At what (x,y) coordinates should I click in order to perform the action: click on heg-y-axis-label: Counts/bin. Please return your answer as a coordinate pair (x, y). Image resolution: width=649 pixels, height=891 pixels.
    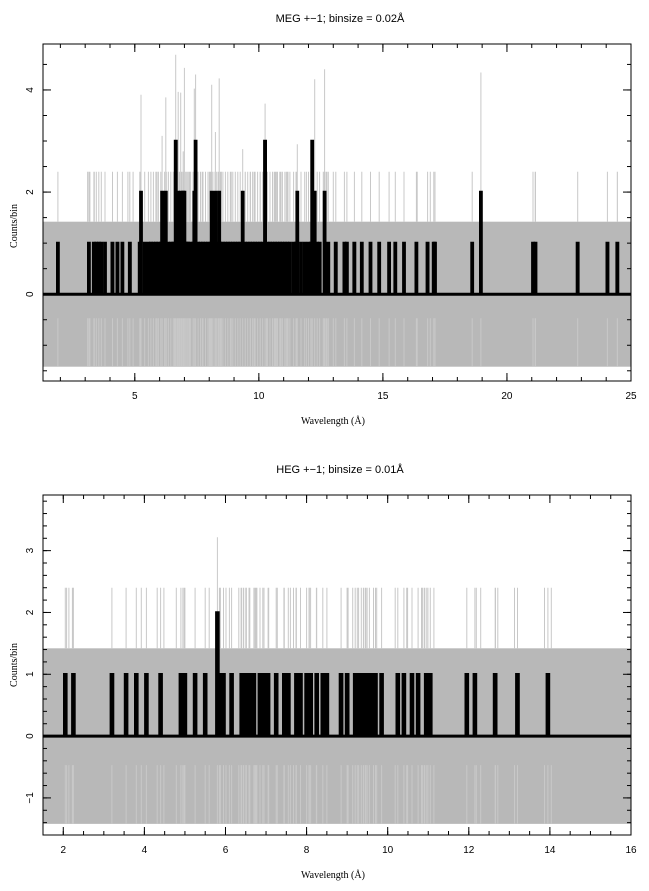
    Looking at the image, I should click on (14, 665).